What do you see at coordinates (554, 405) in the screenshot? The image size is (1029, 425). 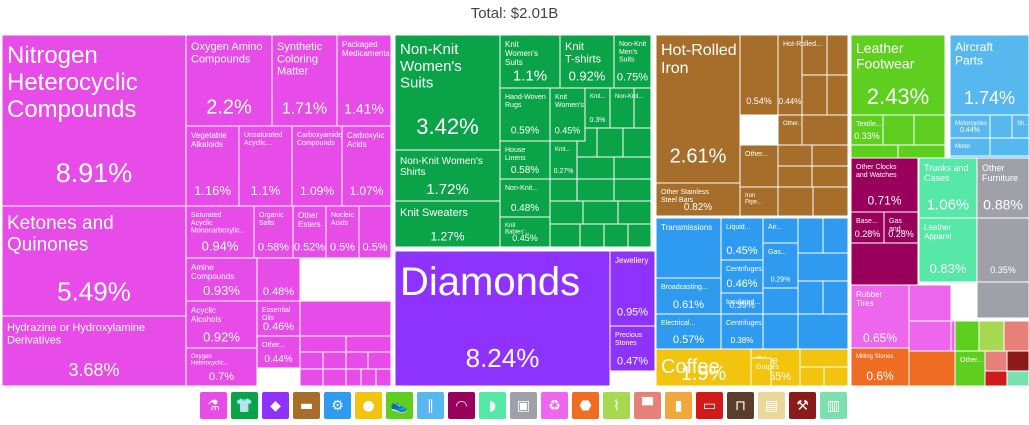 I see `recycle-icon: ♻` at bounding box center [554, 405].